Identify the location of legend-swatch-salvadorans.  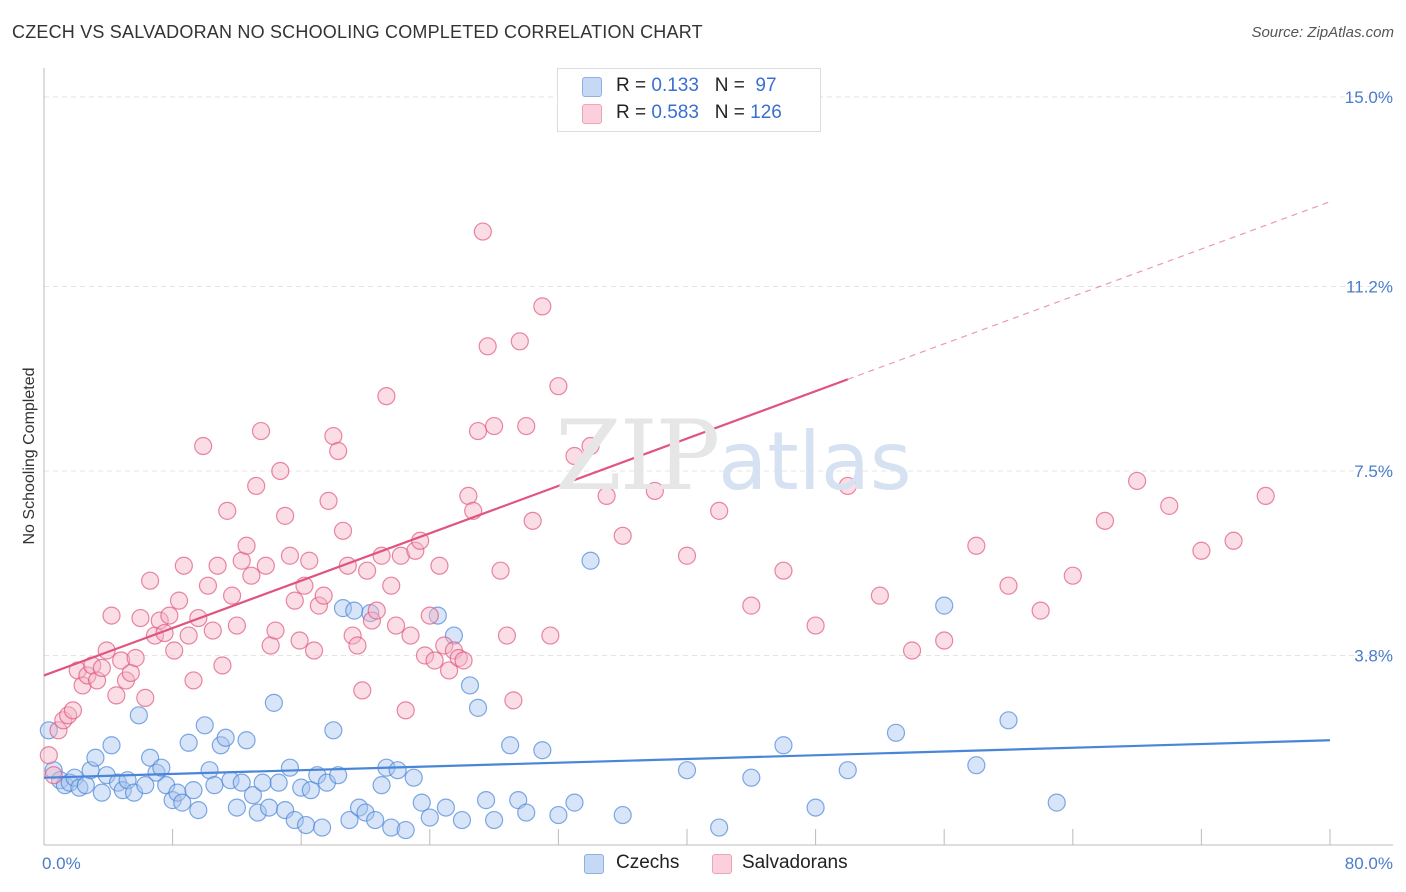
(592, 114).